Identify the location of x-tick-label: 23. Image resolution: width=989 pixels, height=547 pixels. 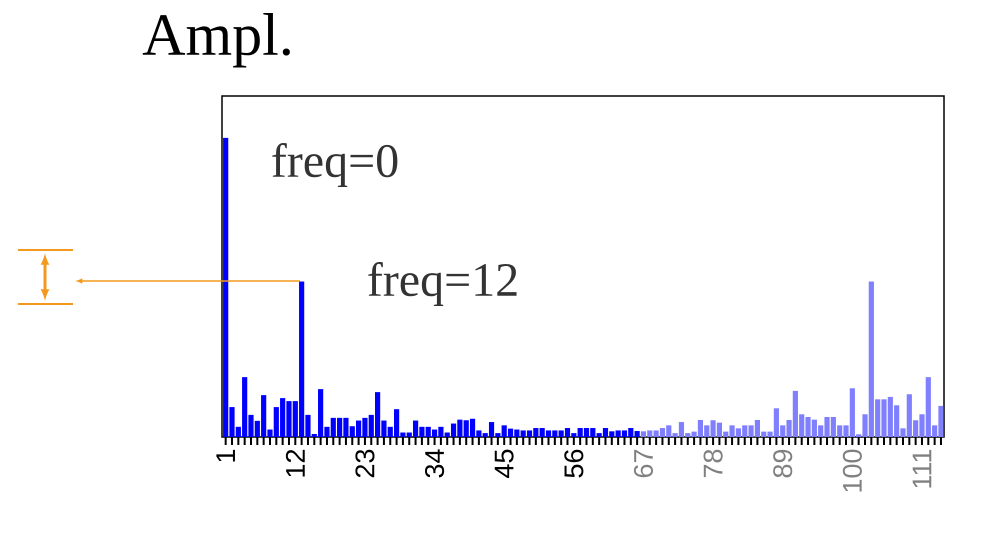
(364, 464).